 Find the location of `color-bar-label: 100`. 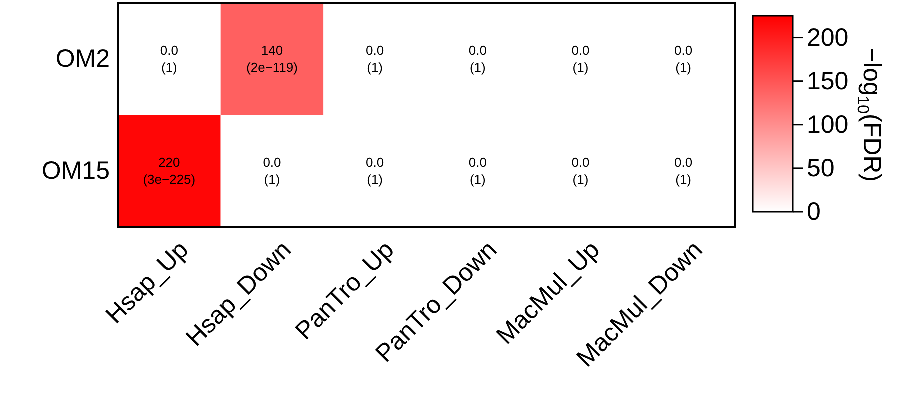

color-bar-label: 100 is located at coordinates (828, 124).